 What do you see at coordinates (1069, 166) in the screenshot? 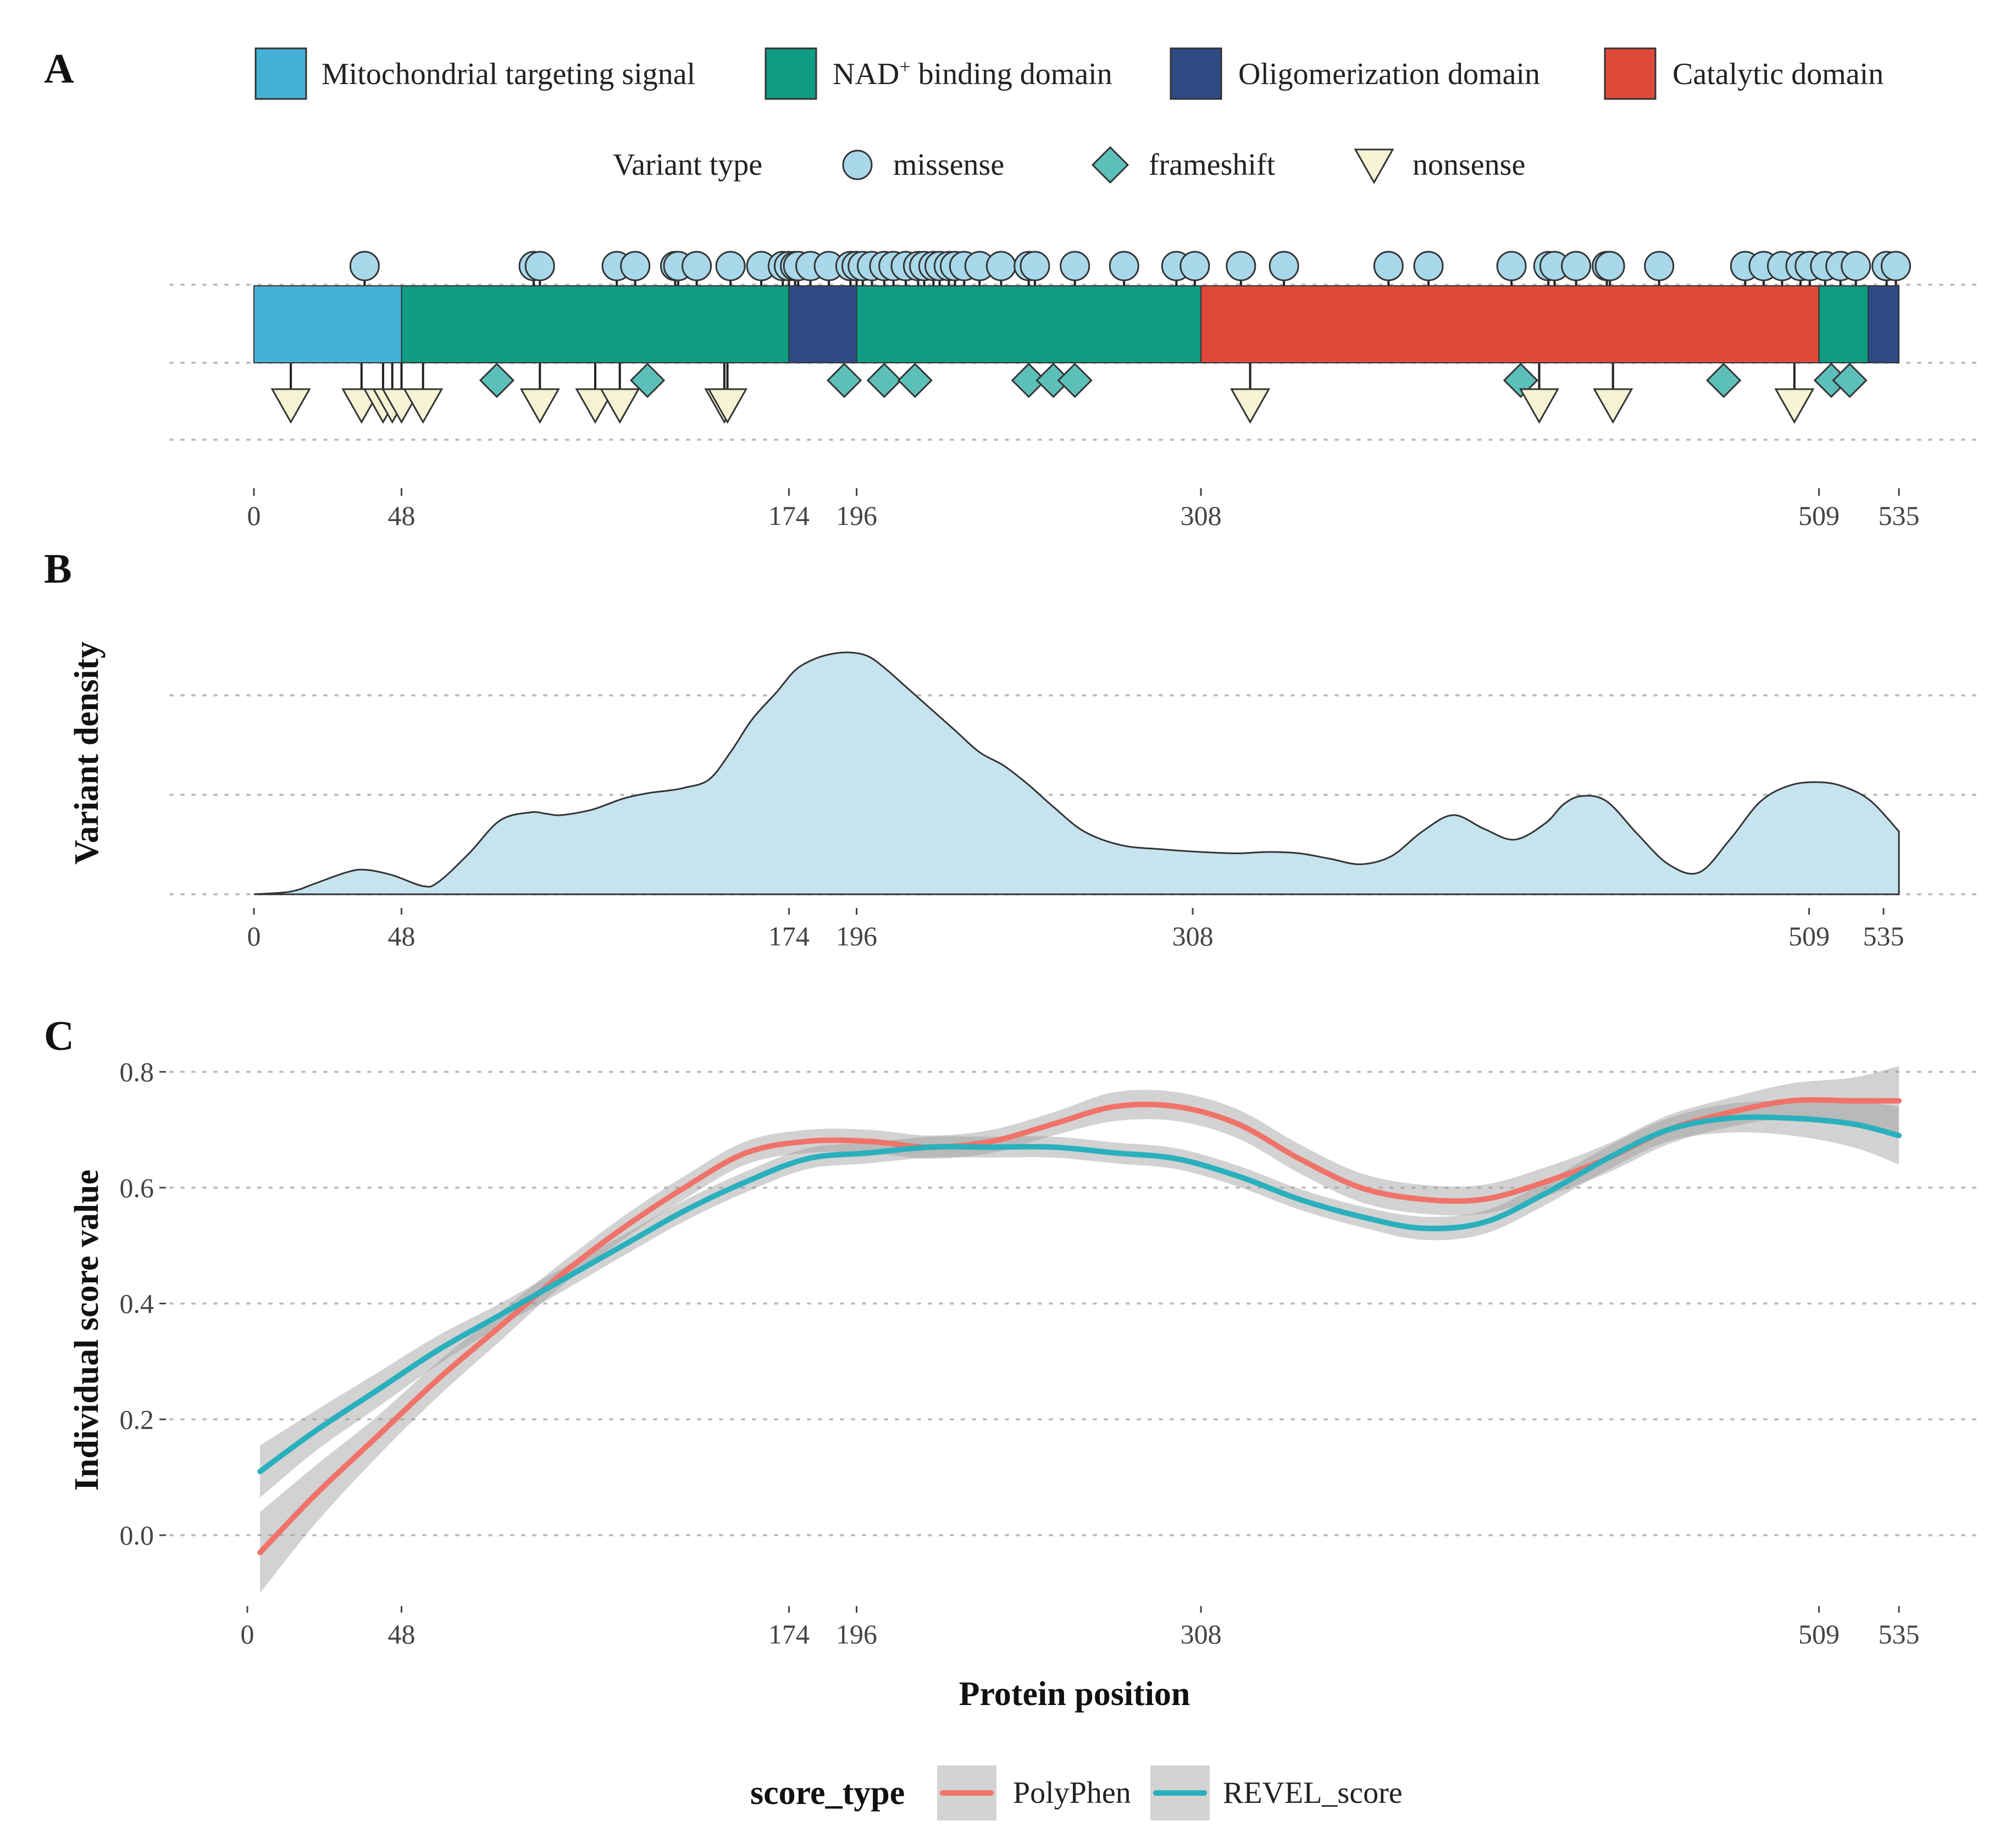
I see `variant-legend: Variant type missense frameshift nonsense` at bounding box center [1069, 166].